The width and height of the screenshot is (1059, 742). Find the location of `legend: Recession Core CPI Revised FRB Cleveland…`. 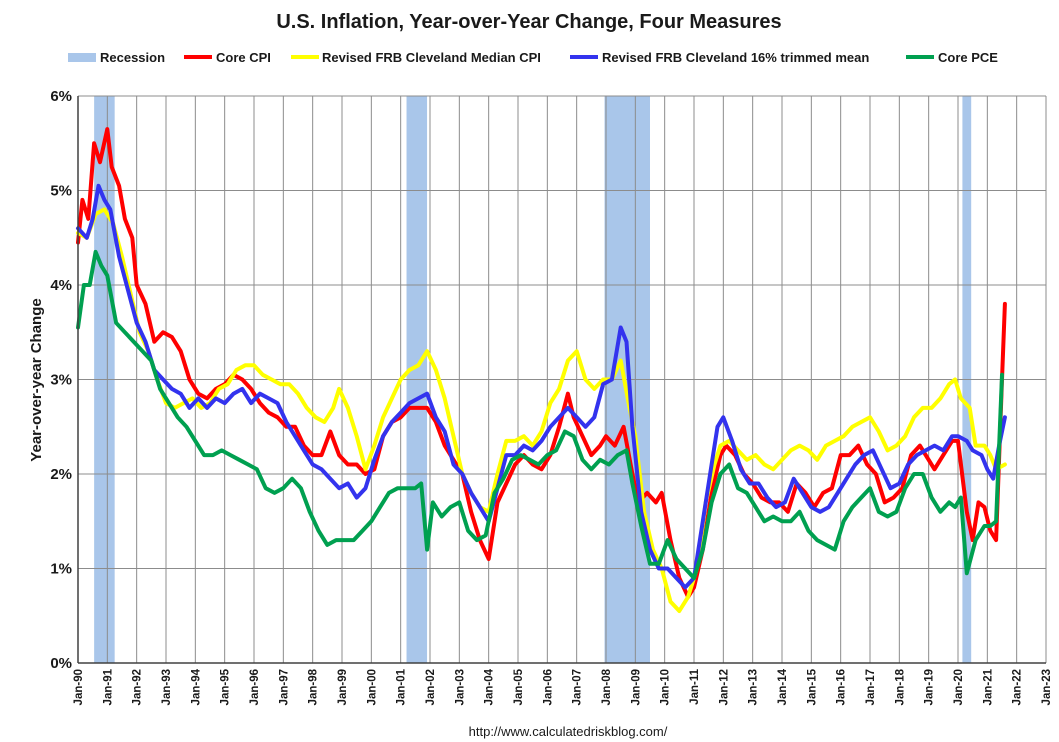

legend: Recession Core CPI Revised FRB Cleveland… is located at coordinates (533, 57).